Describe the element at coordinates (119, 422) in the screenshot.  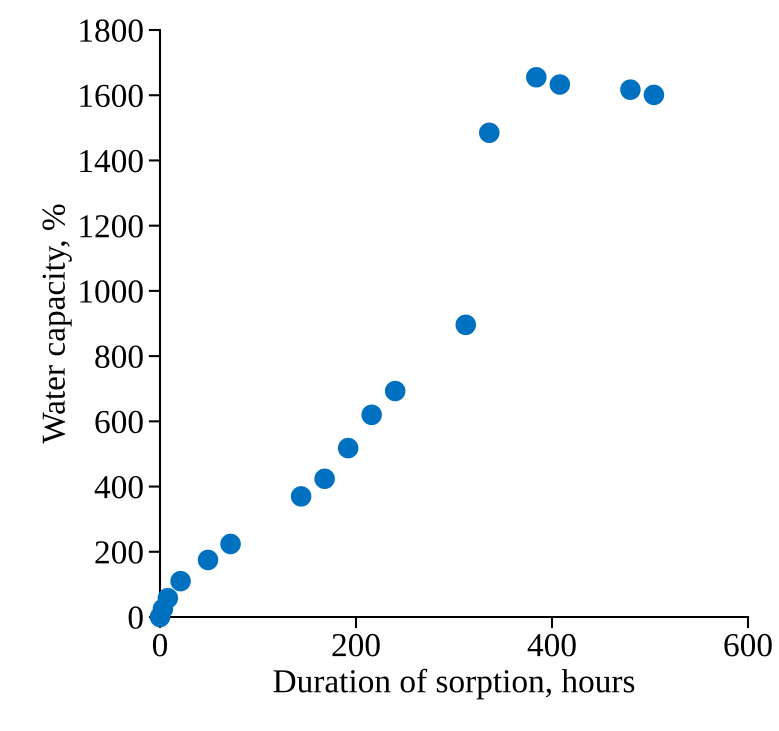
I see `y-tick-label: 600` at that location.